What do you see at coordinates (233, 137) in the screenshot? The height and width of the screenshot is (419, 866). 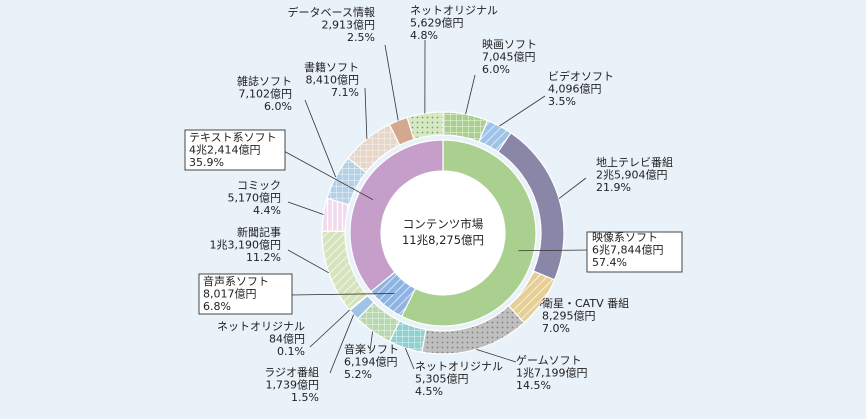 I see `inner-label-2-name: テキスト系ソフト` at bounding box center [233, 137].